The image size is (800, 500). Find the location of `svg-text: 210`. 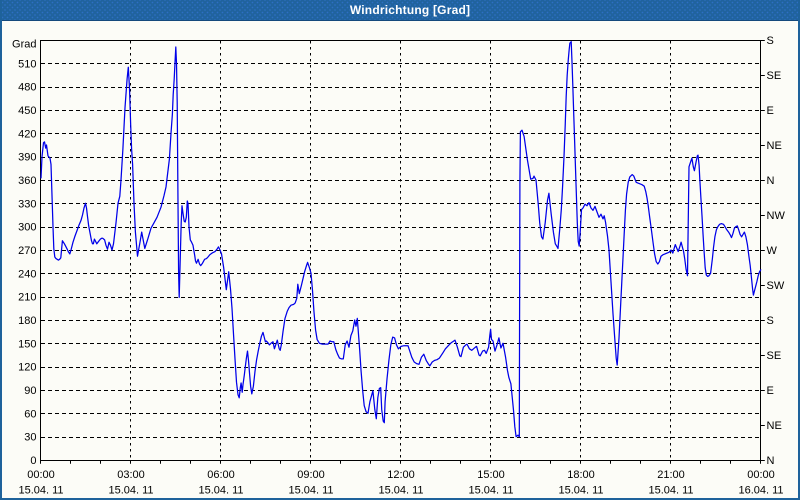

svg-text: 210 is located at coordinates (27, 298).